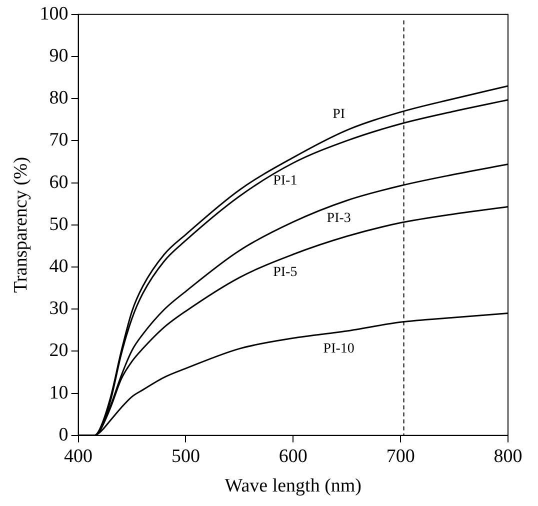 Image resolution: width=538 pixels, height=506 pixels. What do you see at coordinates (21, 224) in the screenshot?
I see `y-axis-title: Transparency (%)` at bounding box center [21, 224].